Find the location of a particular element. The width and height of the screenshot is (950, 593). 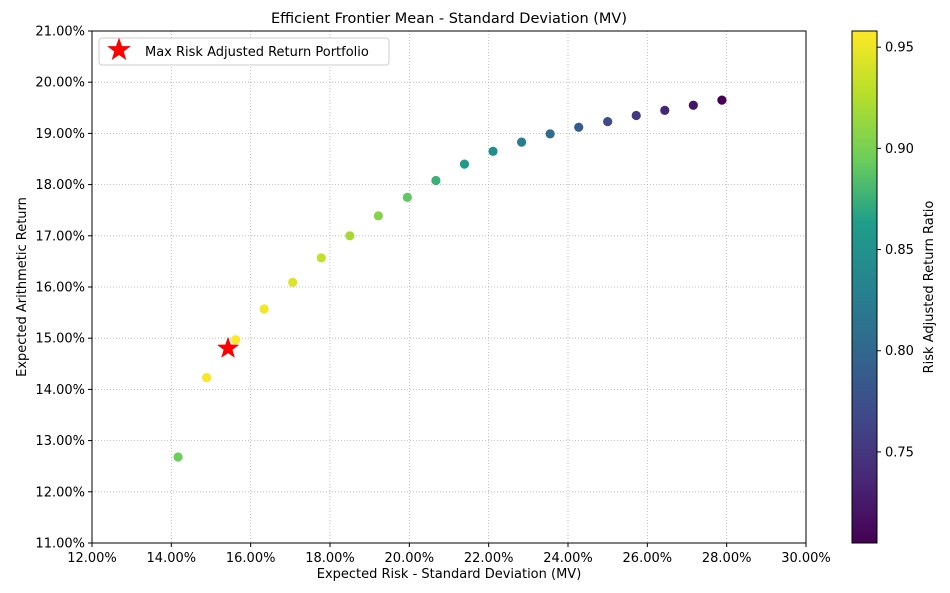

y-tick-label: 13.00% is located at coordinates (60, 441).